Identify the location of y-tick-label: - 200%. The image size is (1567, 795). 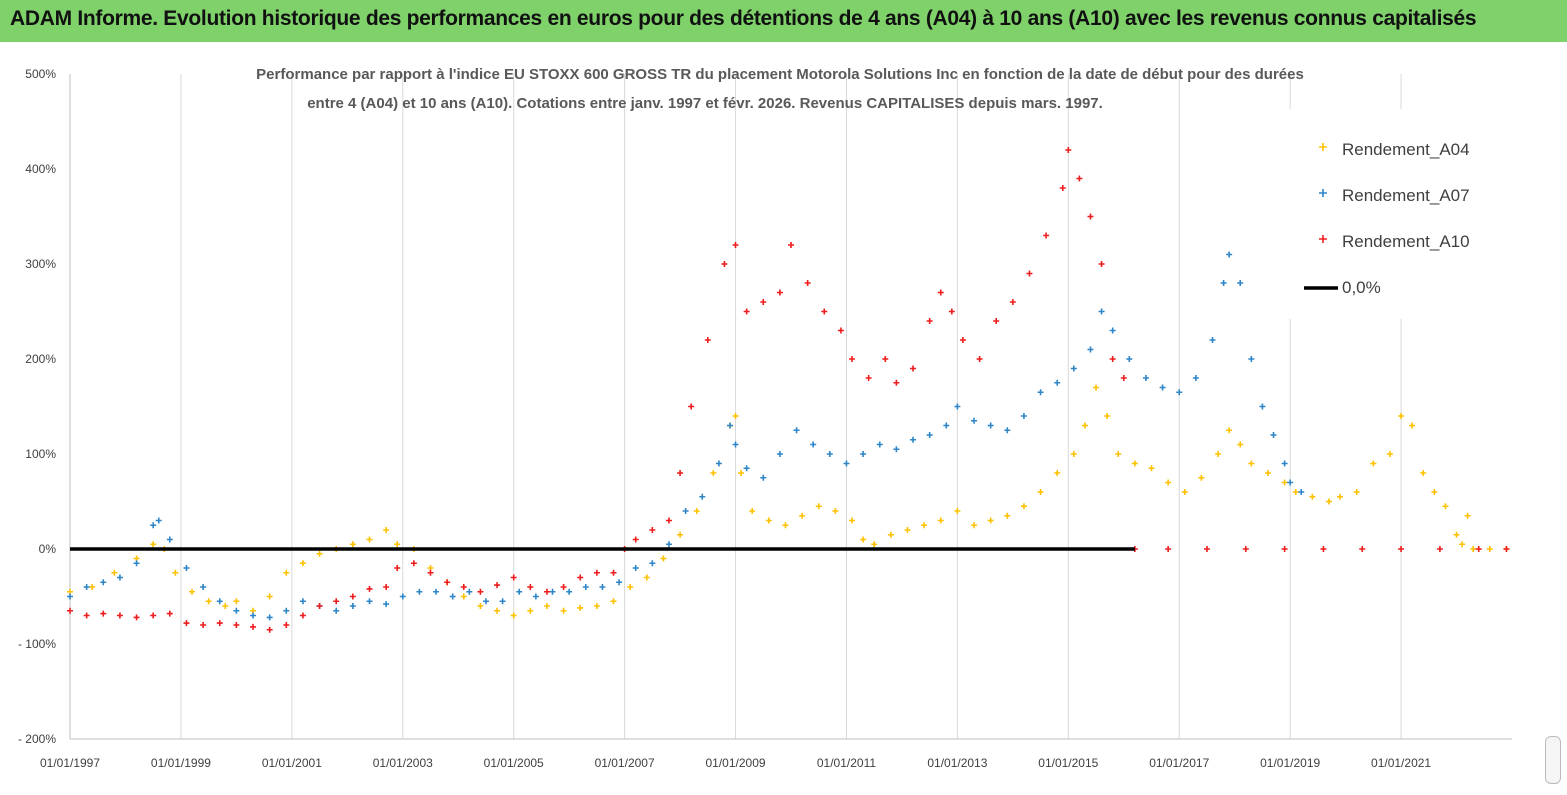
(37, 739).